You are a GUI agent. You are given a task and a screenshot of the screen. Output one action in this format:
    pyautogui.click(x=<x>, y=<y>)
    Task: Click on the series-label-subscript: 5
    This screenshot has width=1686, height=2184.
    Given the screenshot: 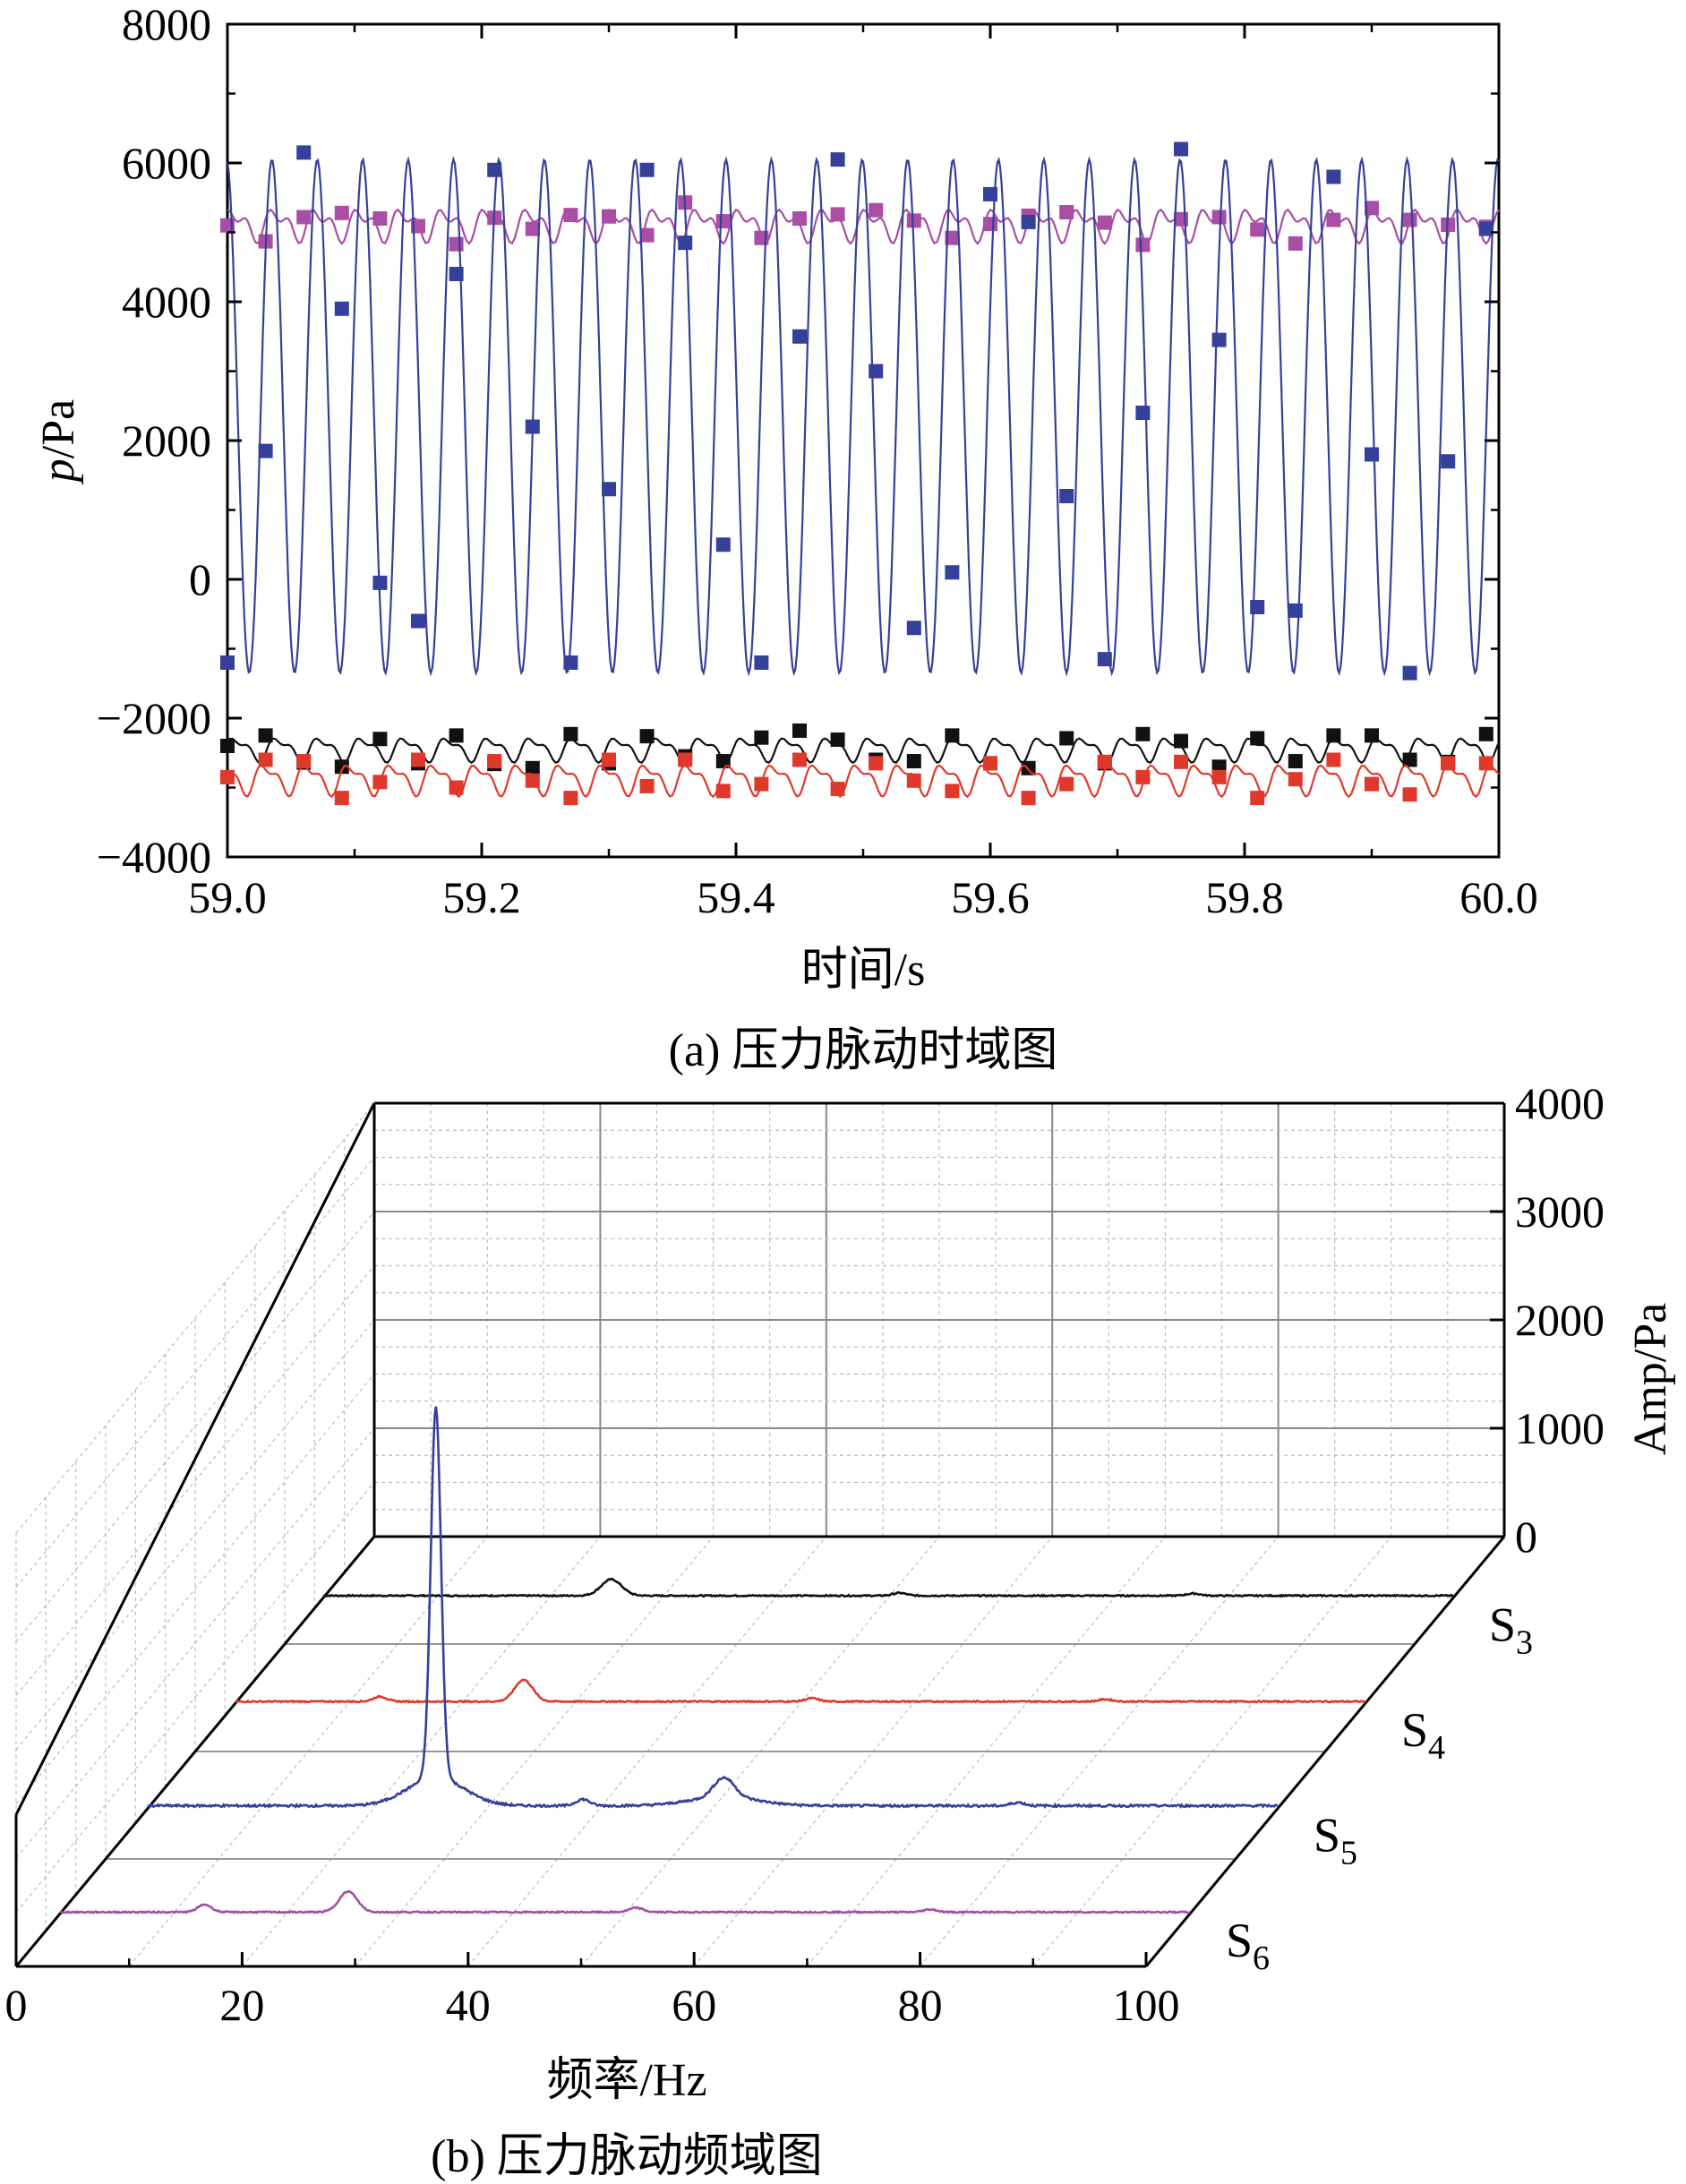 What is the action you would take?
    pyautogui.click(x=1348, y=1853)
    